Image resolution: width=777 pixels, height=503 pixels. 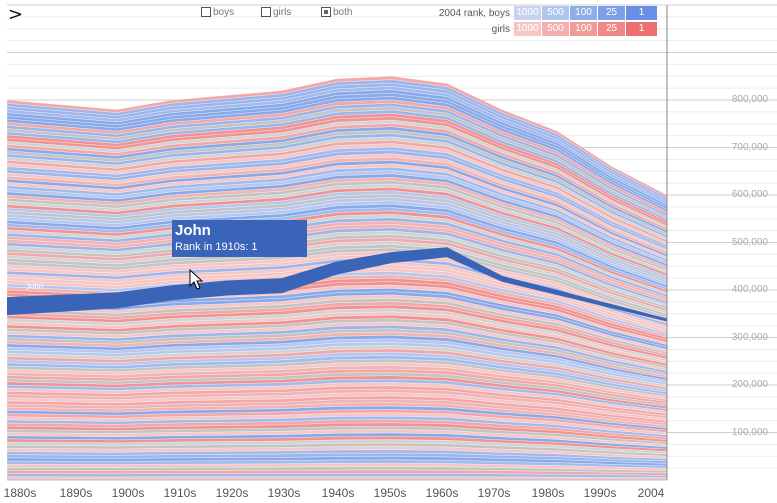 I want to click on name-tooltip: John Rank in 1910s: 1, so click(x=239, y=238).